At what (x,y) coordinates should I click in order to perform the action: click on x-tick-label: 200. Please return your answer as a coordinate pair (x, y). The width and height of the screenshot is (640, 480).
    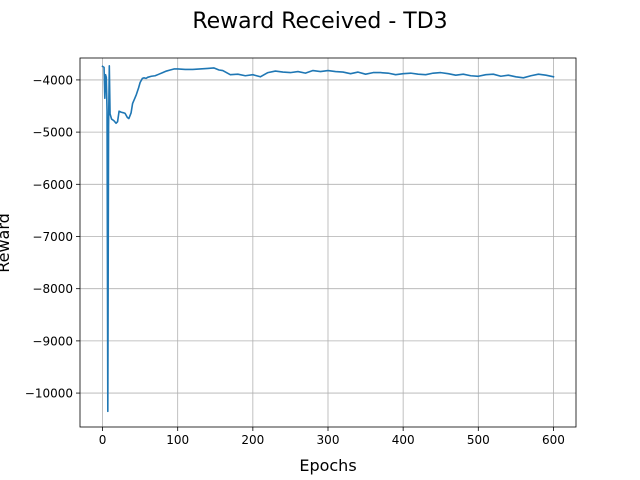
    Looking at the image, I should click on (252, 440).